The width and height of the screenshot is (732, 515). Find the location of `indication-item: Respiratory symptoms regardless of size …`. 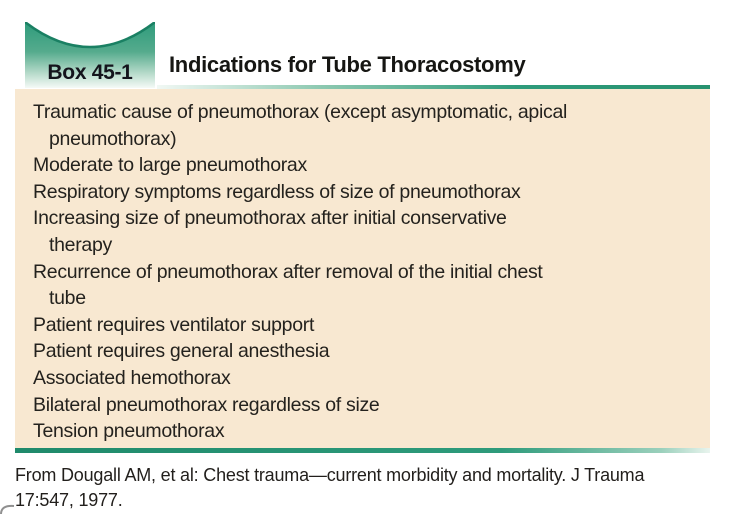

indication-item: Respiratory symptoms regardless of size … is located at coordinates (277, 191).